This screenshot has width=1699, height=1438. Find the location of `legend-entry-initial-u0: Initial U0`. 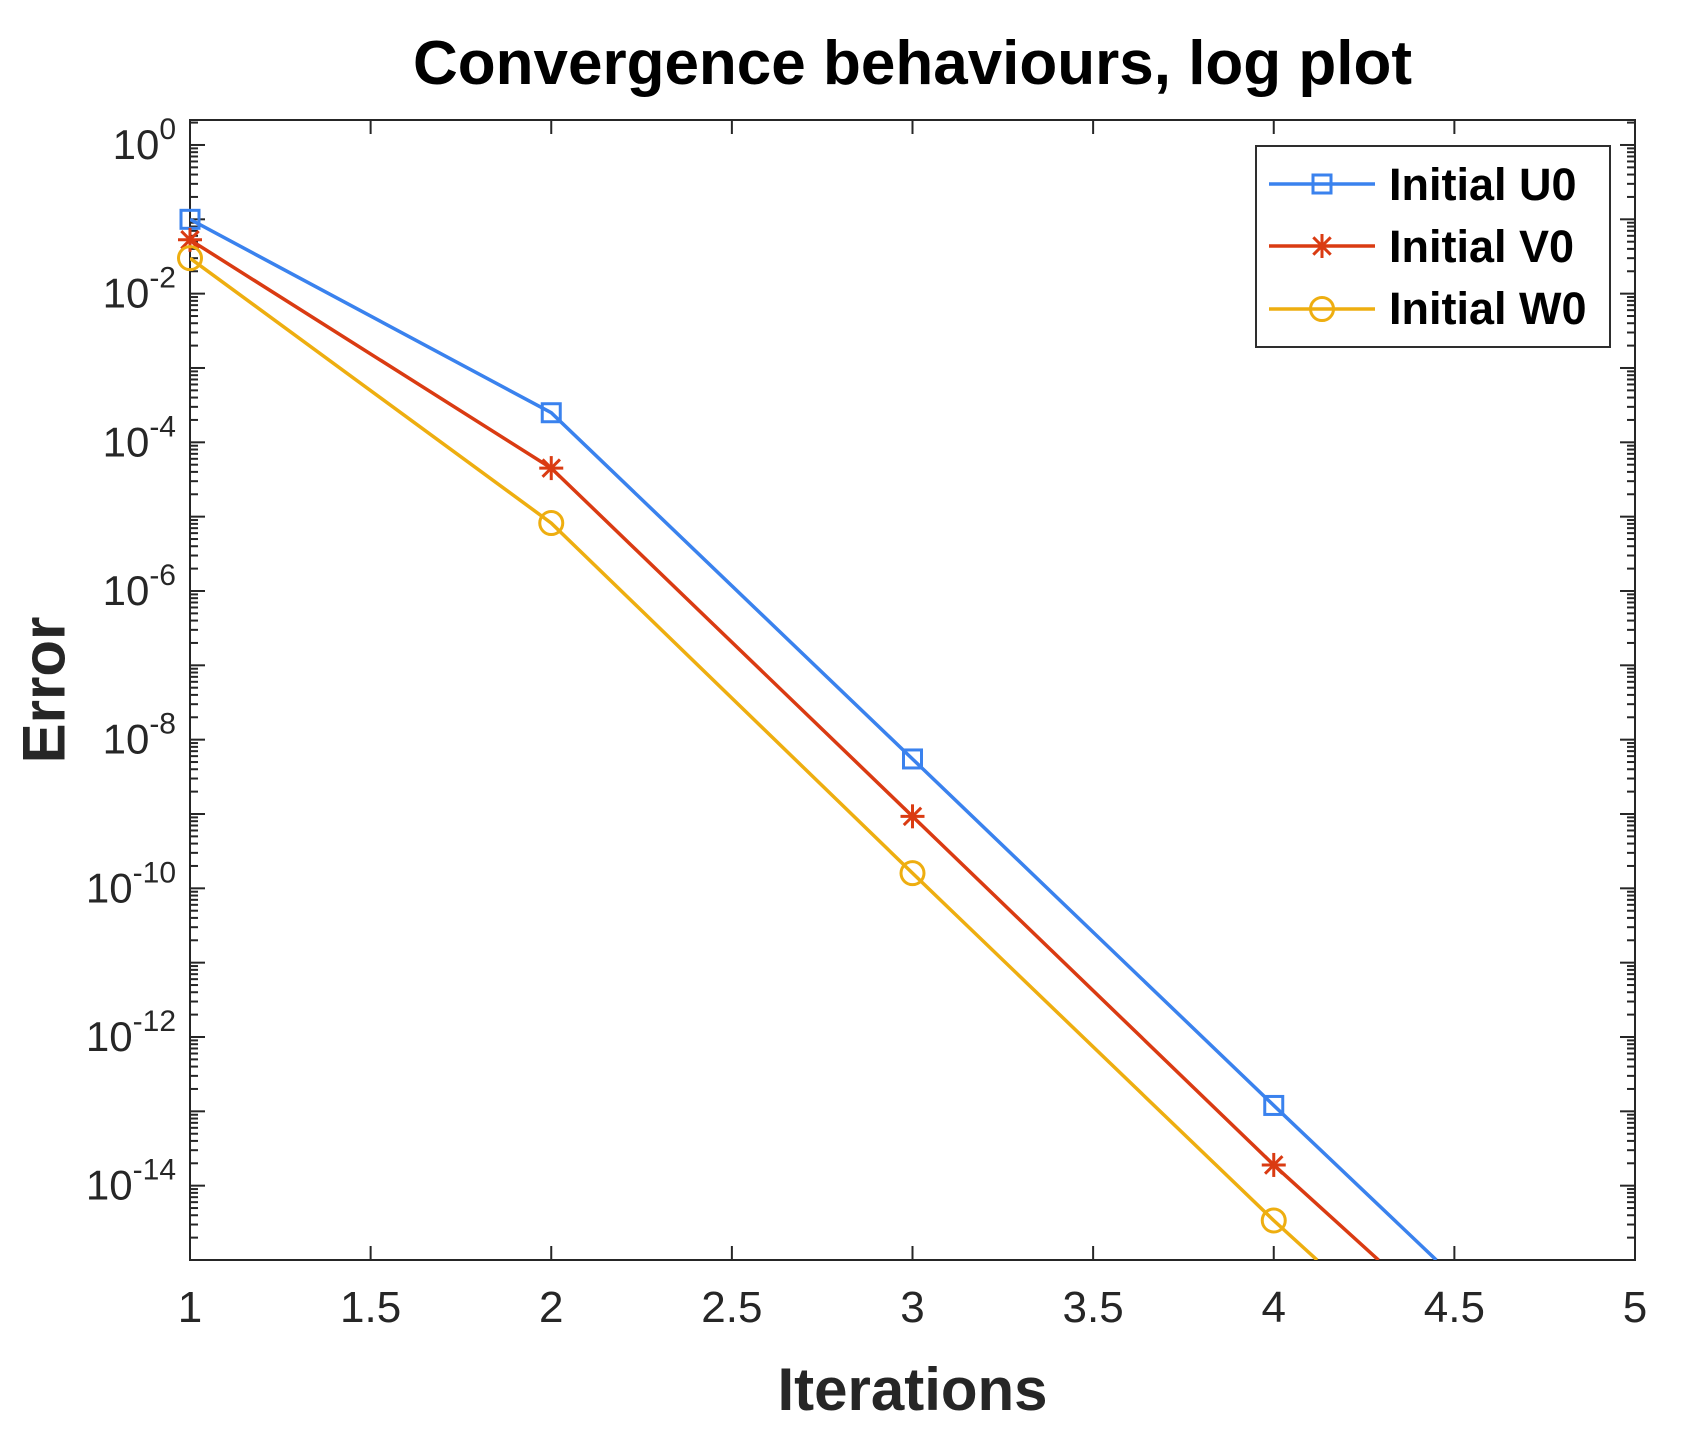

legend-entry-initial-u0: Initial U0 is located at coordinates (1438, 184).